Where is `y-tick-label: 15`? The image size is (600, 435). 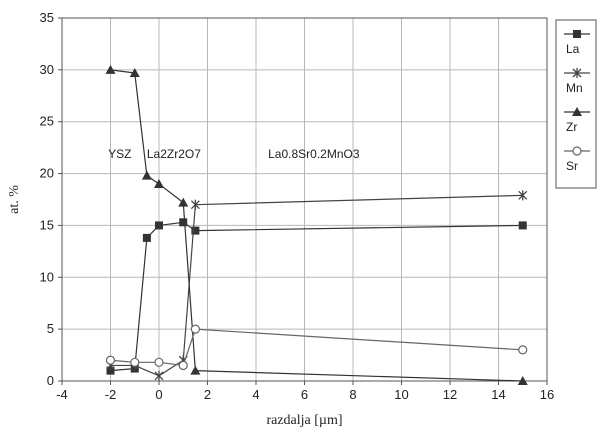
y-tick-label: 15 is located at coordinates (47, 224).